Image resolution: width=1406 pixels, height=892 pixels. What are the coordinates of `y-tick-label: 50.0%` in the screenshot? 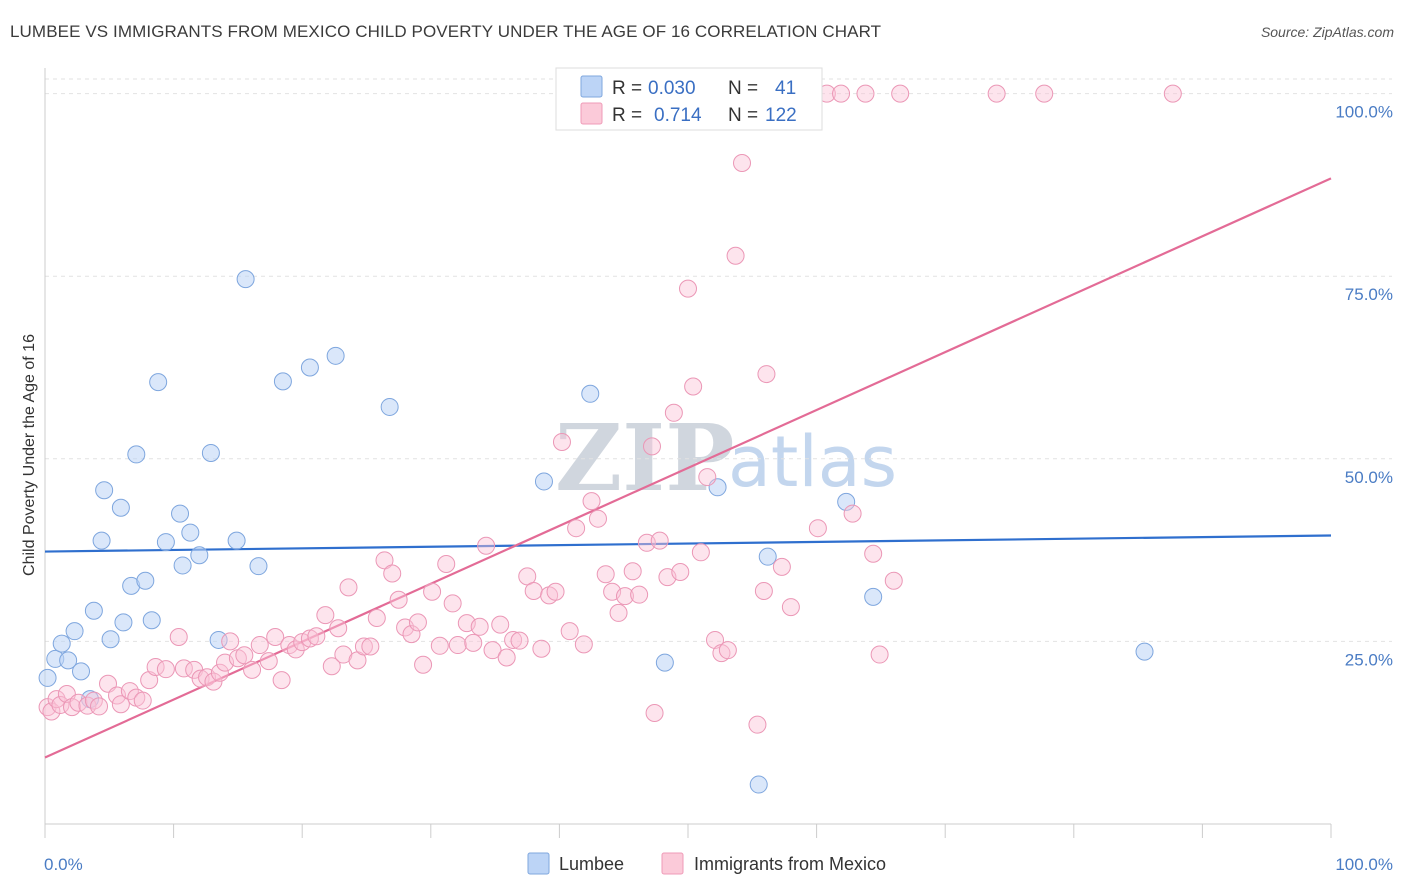 It's located at (1369, 477).